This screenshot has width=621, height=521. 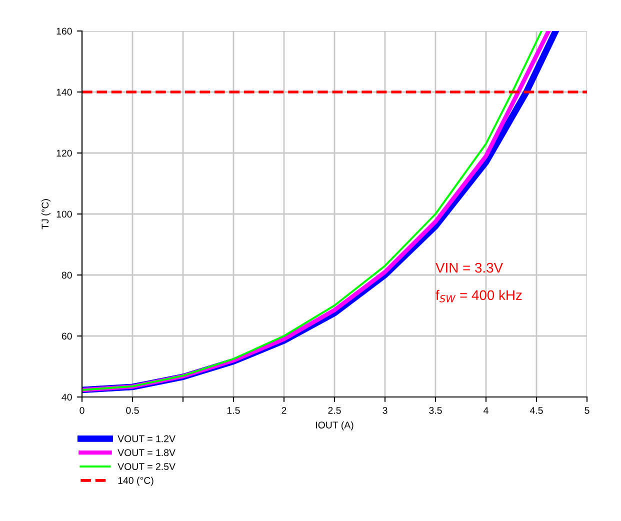 I want to click on y-tick-label: 160, so click(x=64, y=31).